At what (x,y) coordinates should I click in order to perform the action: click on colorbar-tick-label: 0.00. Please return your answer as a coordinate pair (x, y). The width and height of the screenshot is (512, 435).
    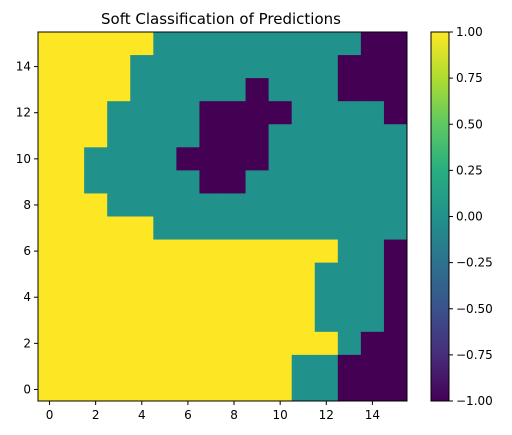
    Looking at the image, I should click on (469, 217).